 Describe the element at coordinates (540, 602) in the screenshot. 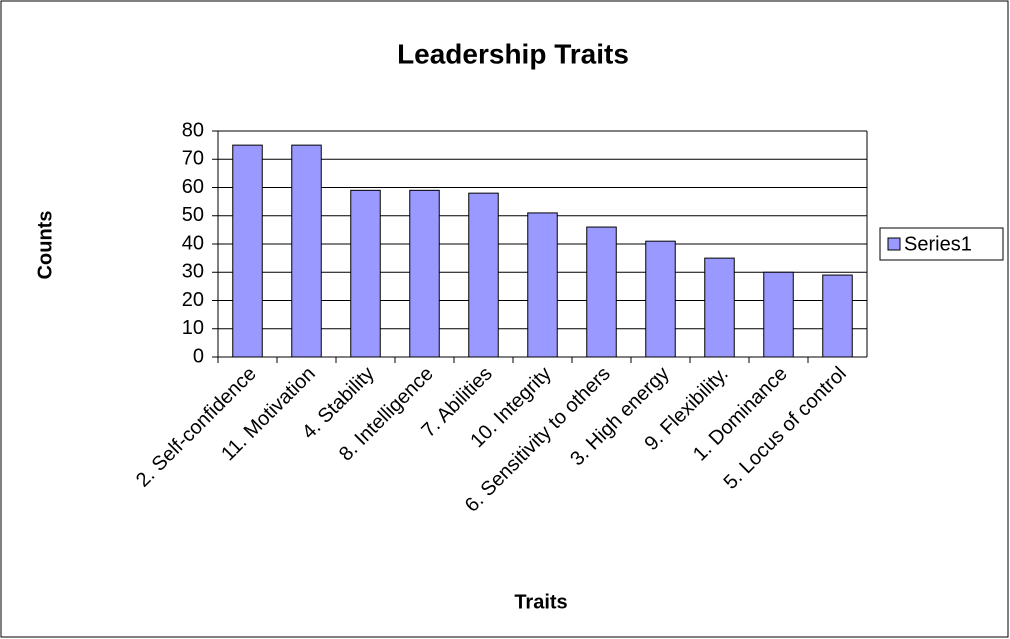

I see `x-axis-title: Traits` at that location.